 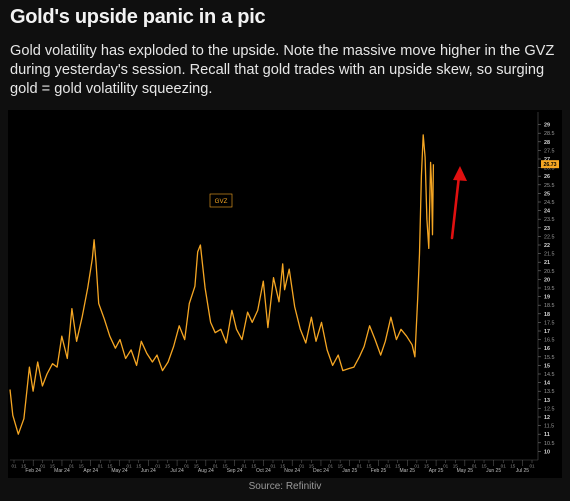 What do you see at coordinates (206, 471) in the screenshot?
I see `x-tick-label: Aug 24` at bounding box center [206, 471].